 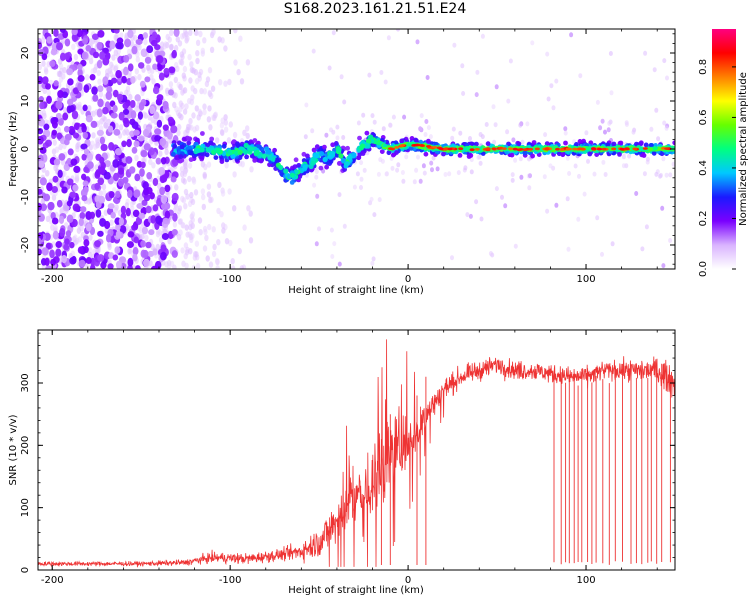 What do you see at coordinates (703, 117) in the screenshot?
I see `colorbar-tick-label: 0.6` at bounding box center [703, 117].